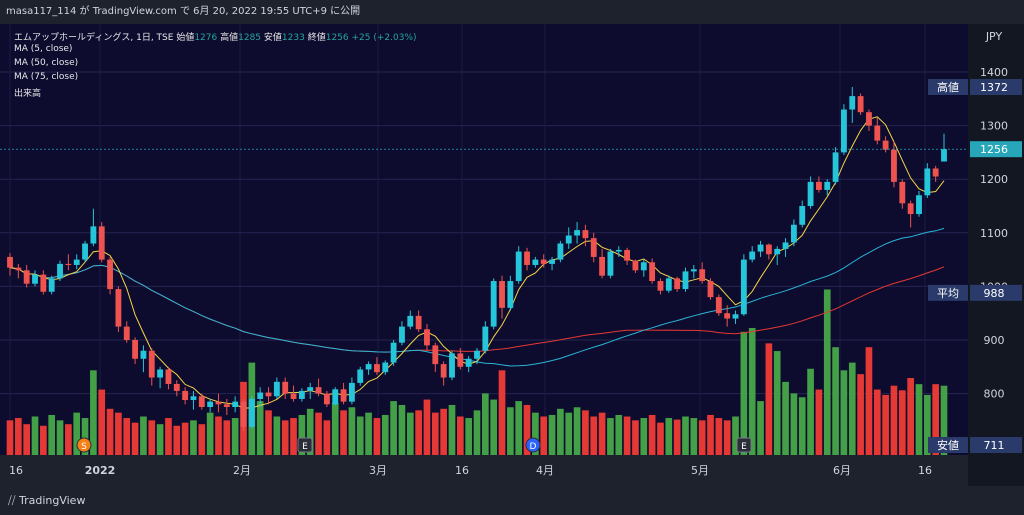 This screenshot has width=1024, height=515. Describe the element at coordinates (994, 179) in the screenshot. I see `price-tick: 1200` at that location.